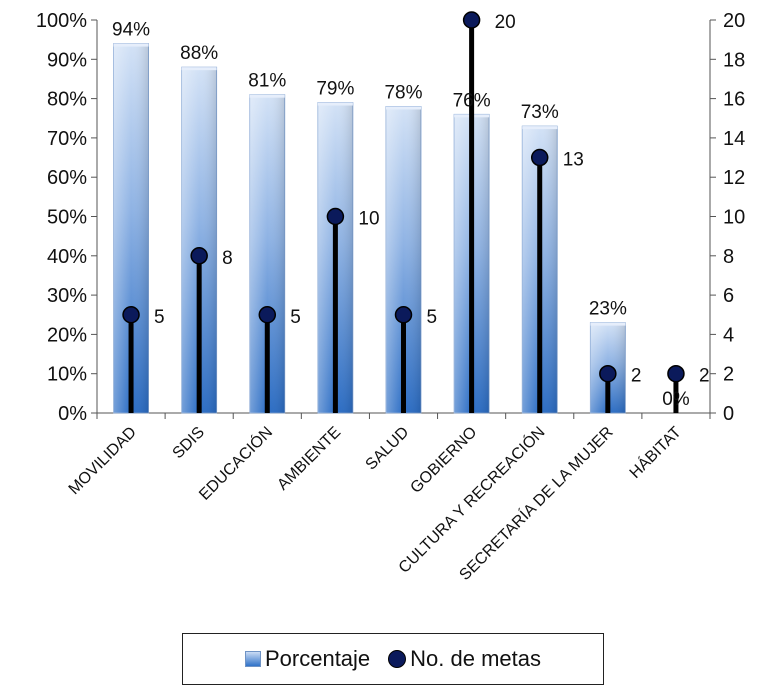  I want to click on y-left-tick-label: 20%, so click(67, 335).